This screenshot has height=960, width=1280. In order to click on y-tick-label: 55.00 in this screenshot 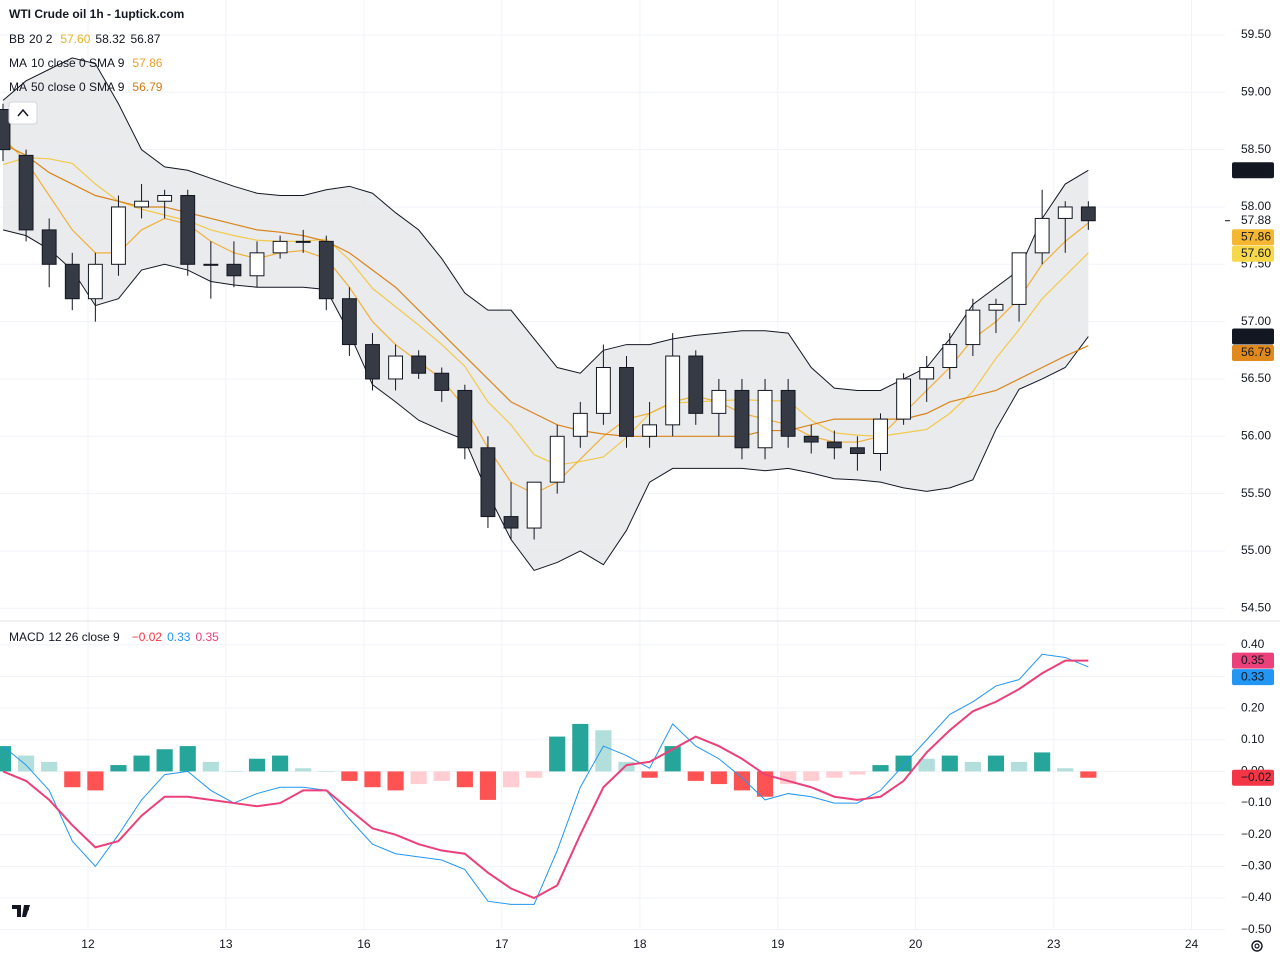, I will do `click(1256, 550)`.